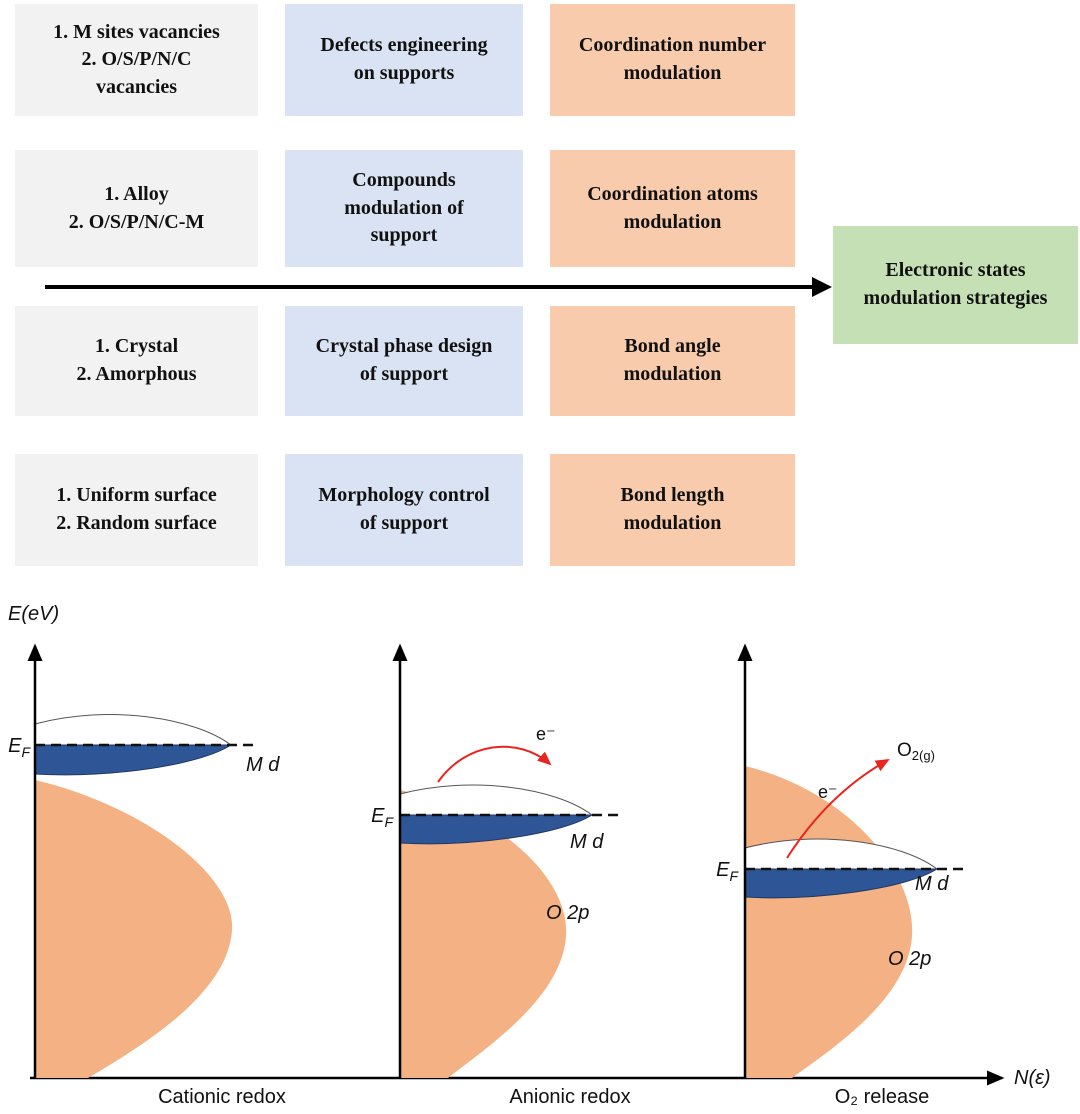 This screenshot has width=1080, height=1114. I want to click on panel-title: Cationic redox, so click(222, 1097).